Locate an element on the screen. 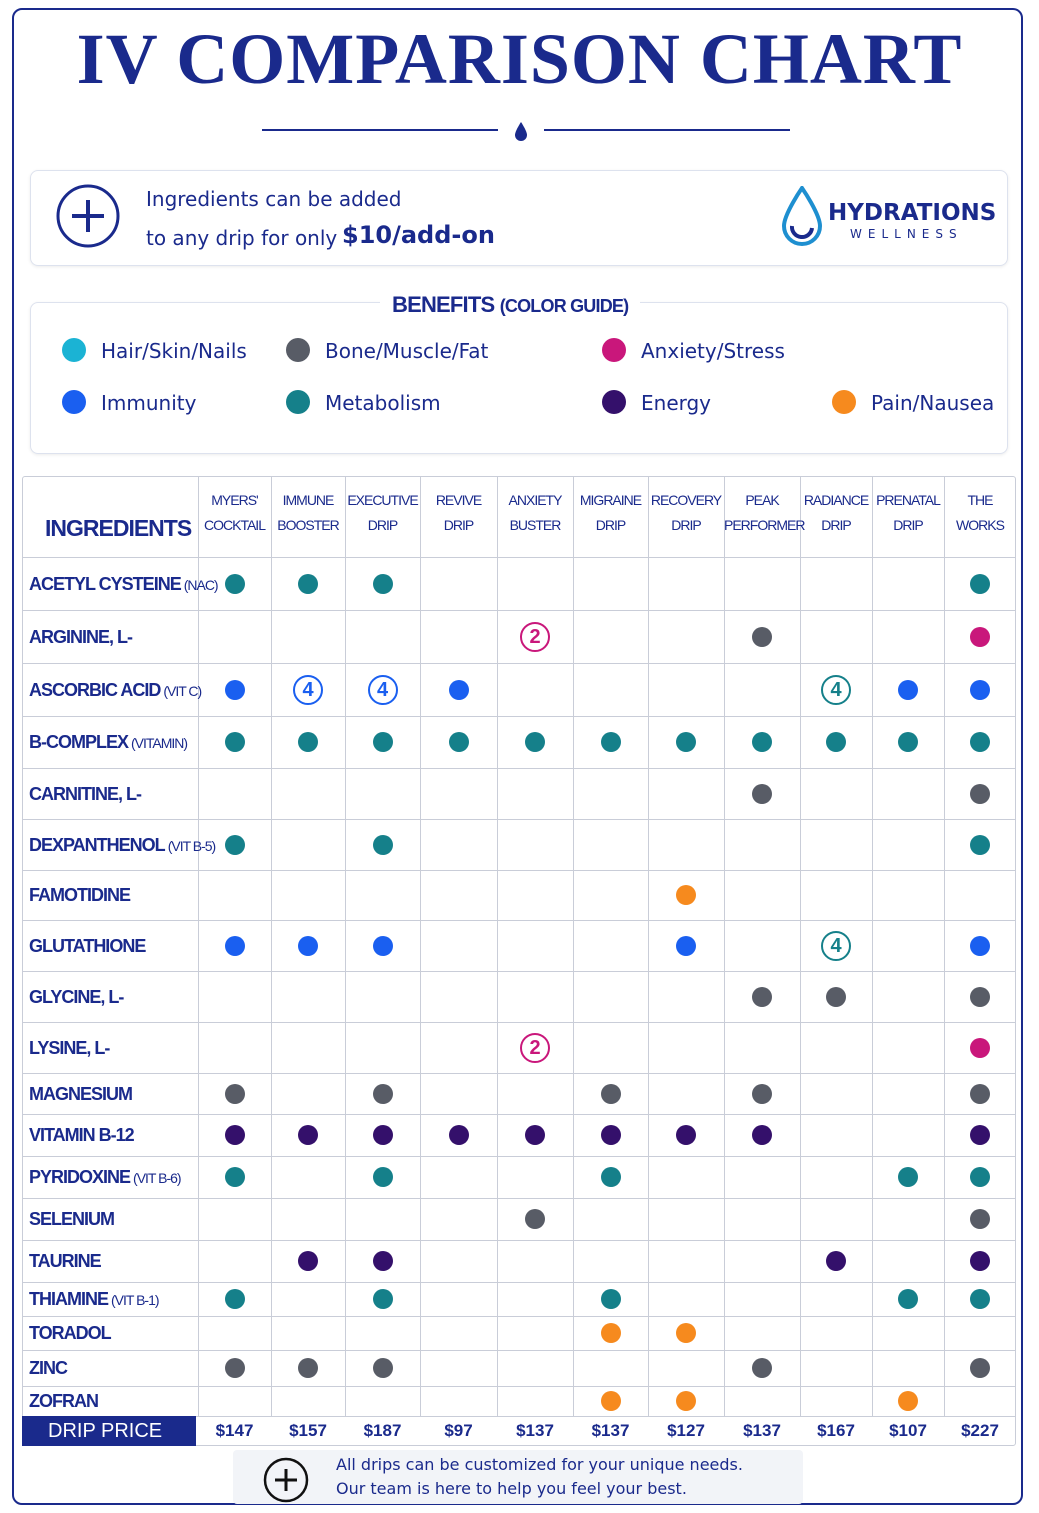 The image size is (1039, 1513). drip-price: $97 is located at coordinates (458, 1430).